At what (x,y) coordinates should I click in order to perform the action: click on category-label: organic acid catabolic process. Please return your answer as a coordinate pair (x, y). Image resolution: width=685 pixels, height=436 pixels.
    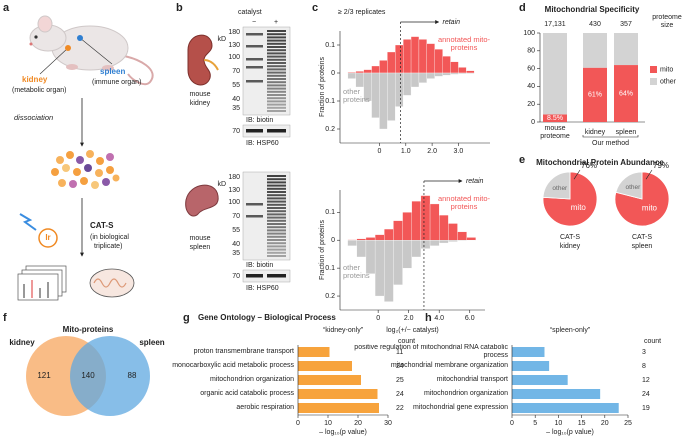
    Looking at the image, I should click on (247, 393).